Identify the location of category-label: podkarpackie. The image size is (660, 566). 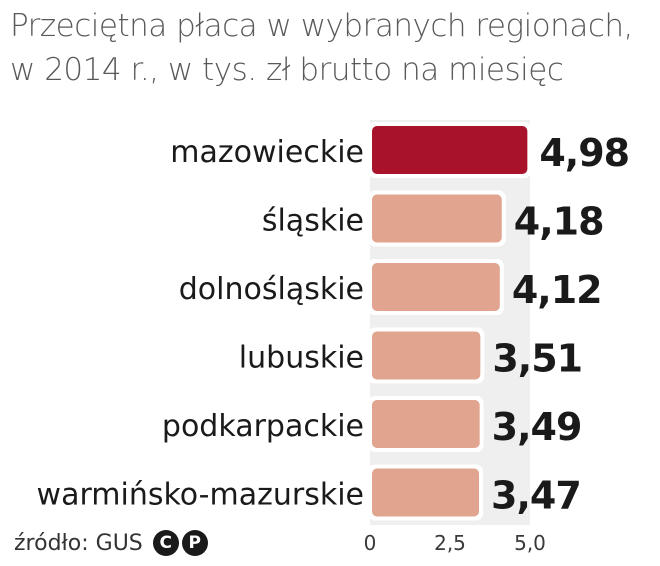
(263, 426).